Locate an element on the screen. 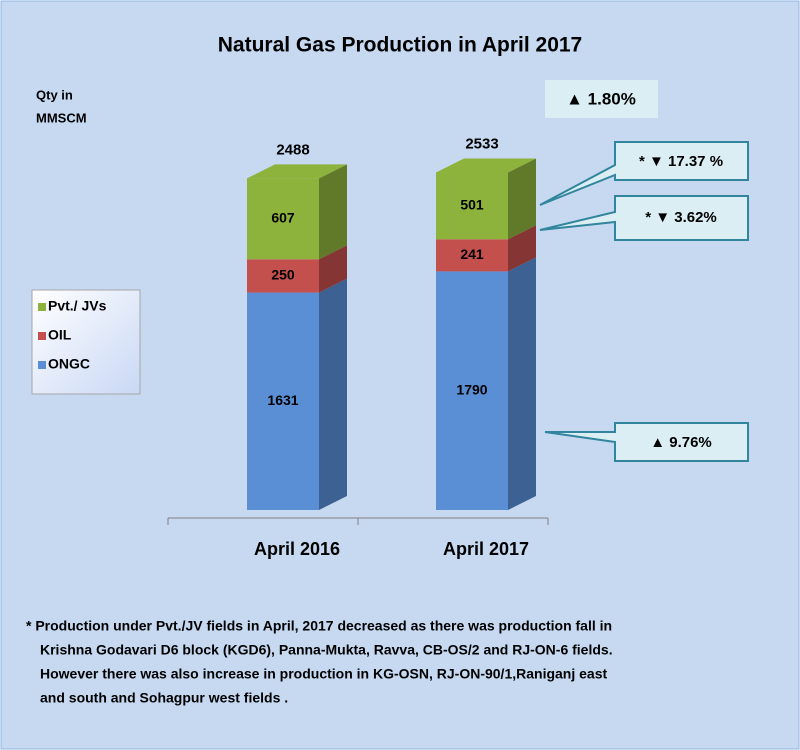  annotation: ▲ 1.80% is located at coordinates (601, 98).